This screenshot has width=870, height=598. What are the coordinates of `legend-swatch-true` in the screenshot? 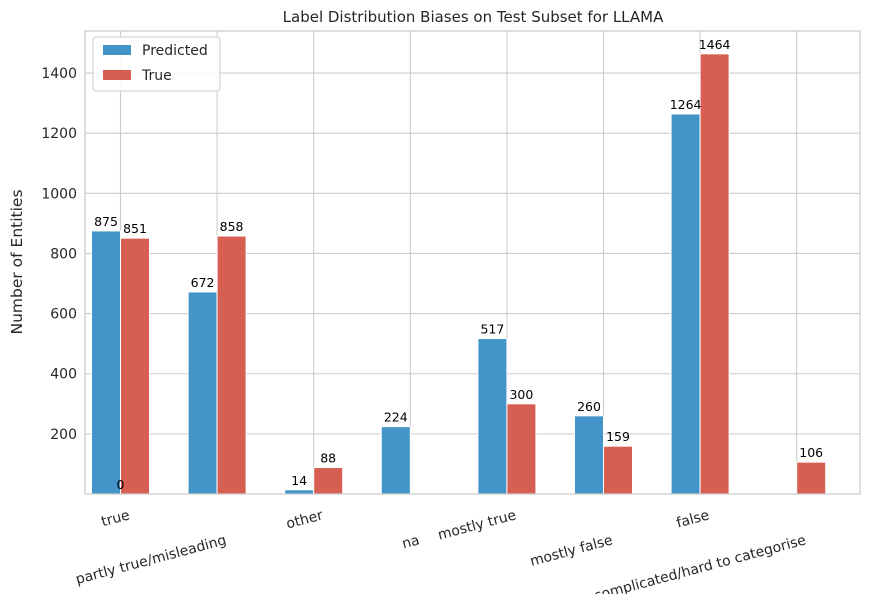 It's located at (117, 75).